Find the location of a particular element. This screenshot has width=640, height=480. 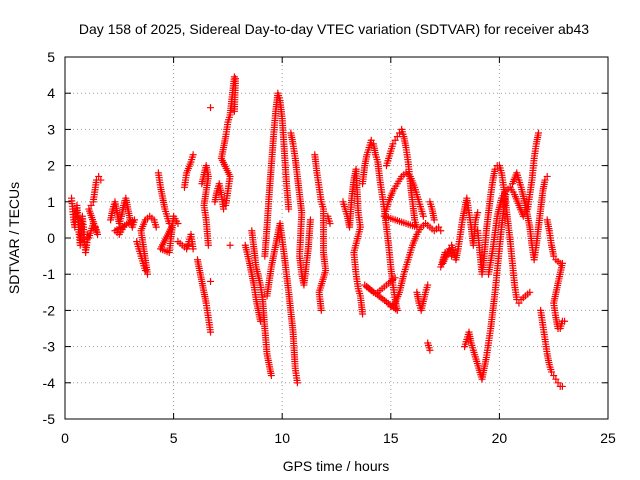

series-a9 is located at coordinates (258, 303).